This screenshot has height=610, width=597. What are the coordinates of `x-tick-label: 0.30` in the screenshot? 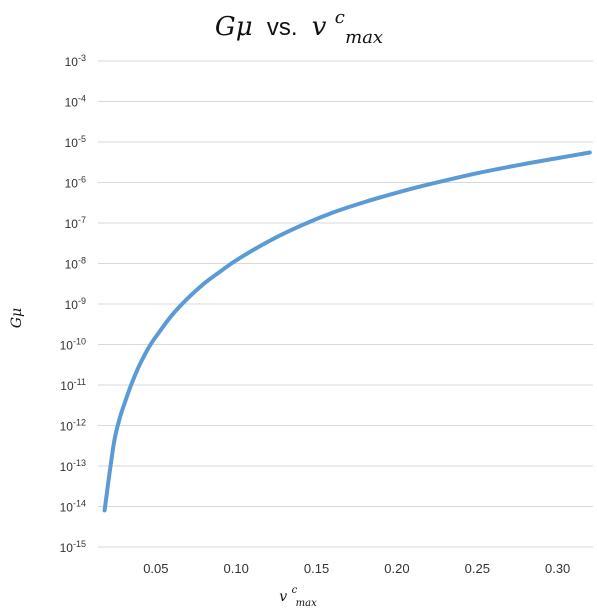 It's located at (557, 568).